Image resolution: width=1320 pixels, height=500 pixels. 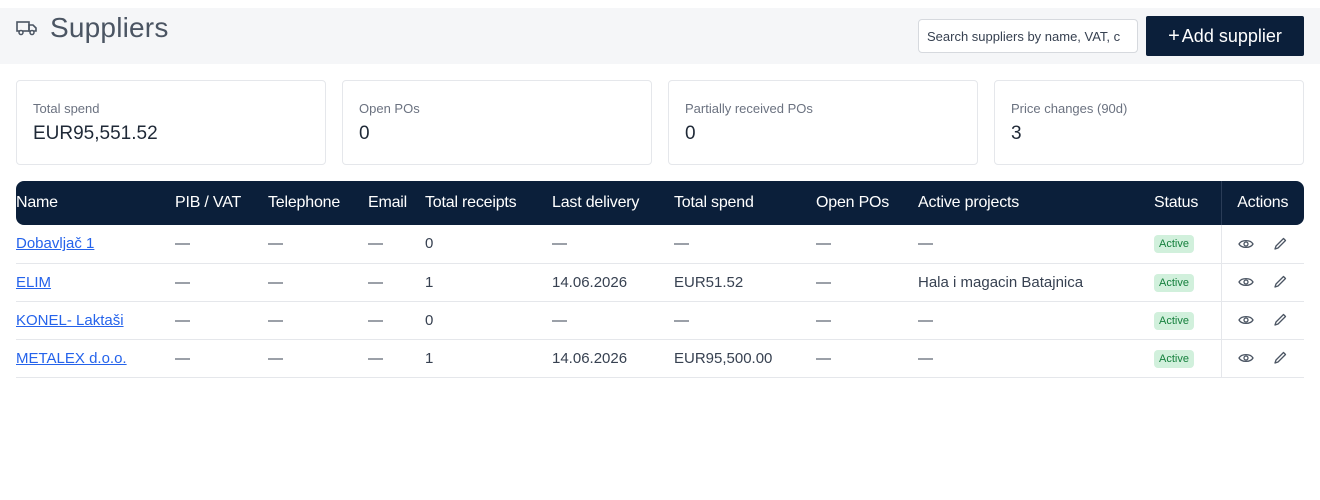 I want to click on cell-name: KONEL- Laktaši, so click(x=95, y=320).